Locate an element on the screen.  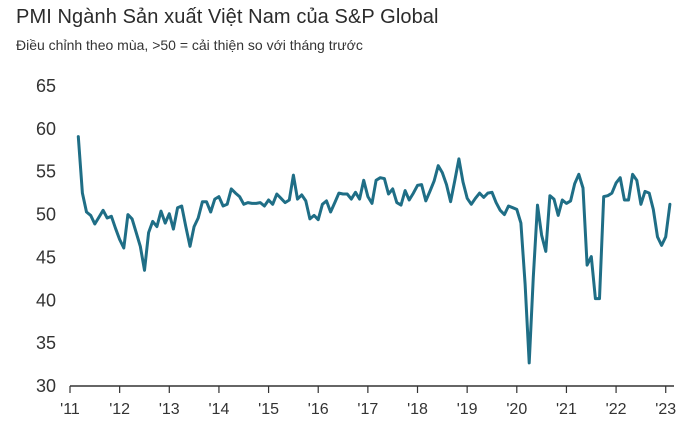
x-tick-label: '23 is located at coordinates (665, 409).